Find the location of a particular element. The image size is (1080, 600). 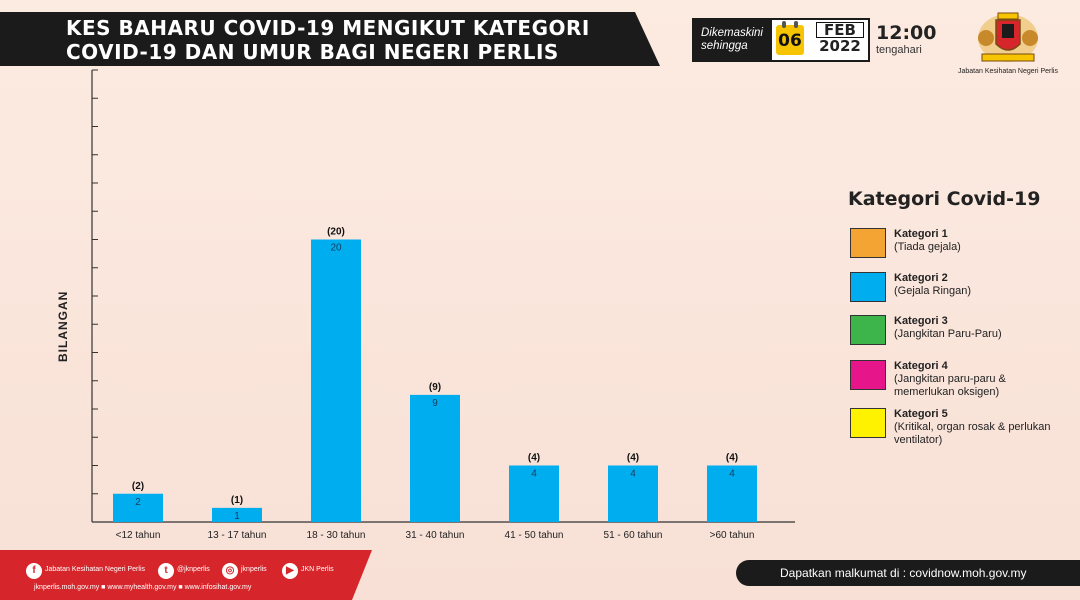

legend-text: Kategori 3 (Jangkitan Paru-Paru) is located at coordinates (979, 328).